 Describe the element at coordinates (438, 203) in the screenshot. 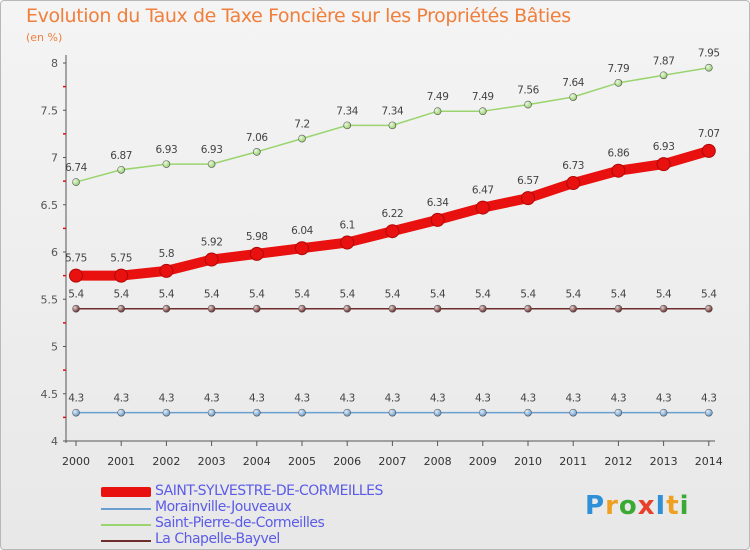

I see `data-label: 6.34` at that location.